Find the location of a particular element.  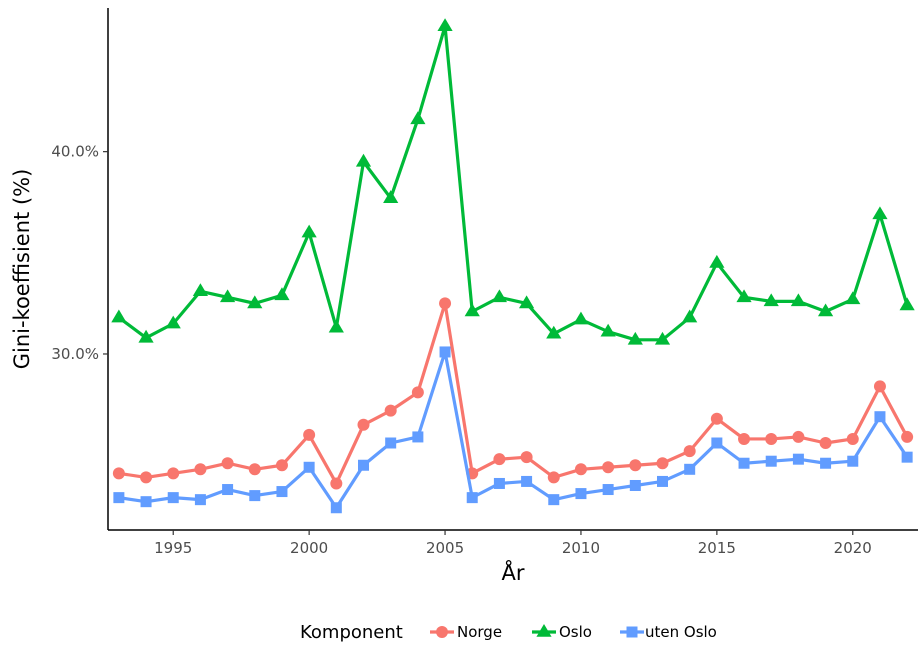

legend-label: Oslo is located at coordinates (575, 632).